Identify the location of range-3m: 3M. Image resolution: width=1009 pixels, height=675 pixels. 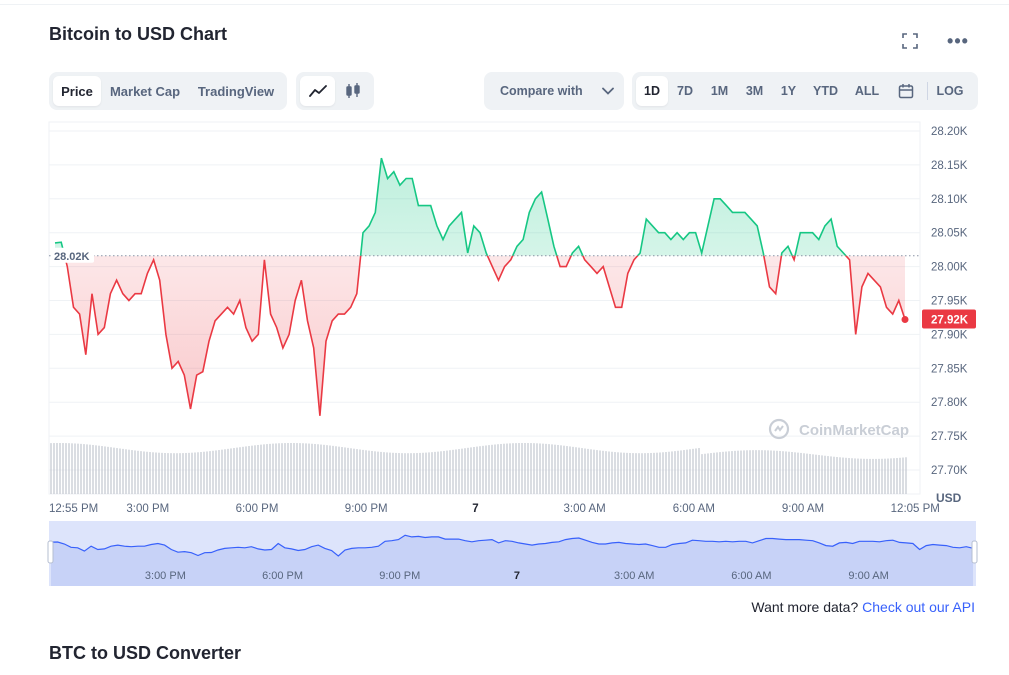
(754, 91).